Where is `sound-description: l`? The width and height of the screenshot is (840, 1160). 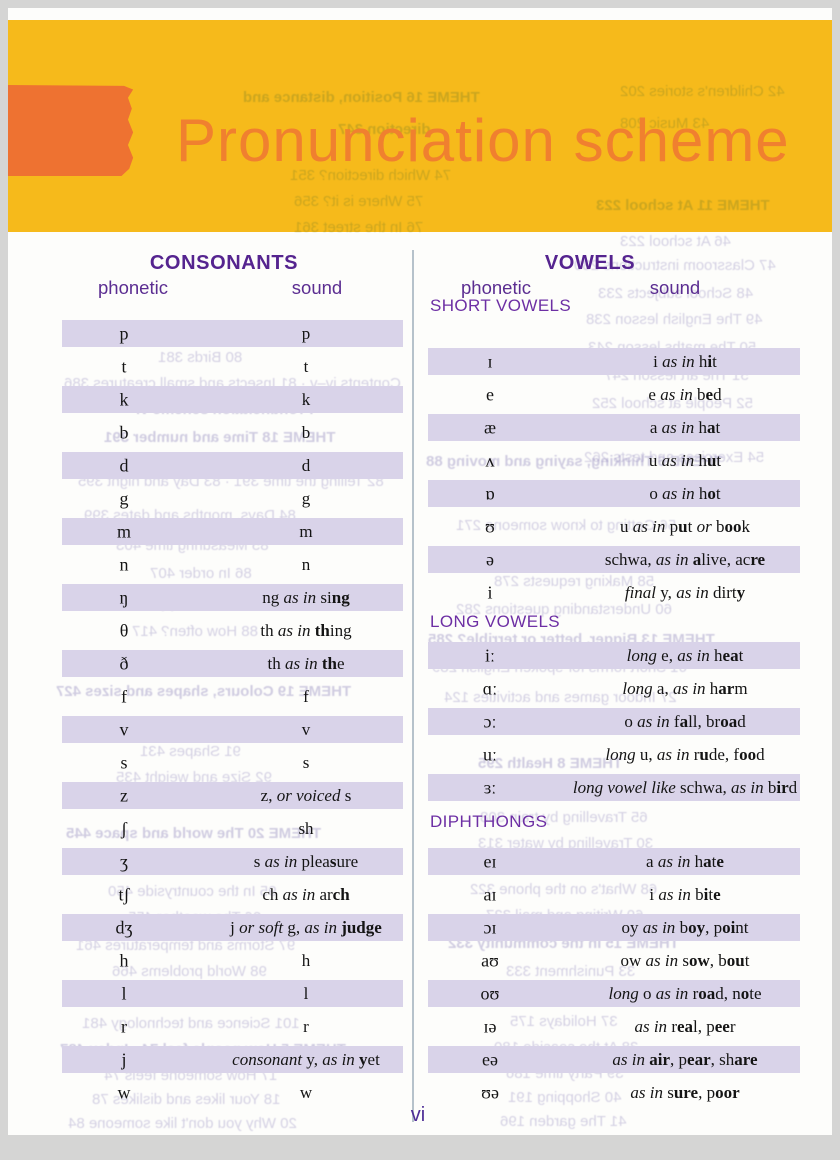
sound-description: l is located at coordinates (306, 993).